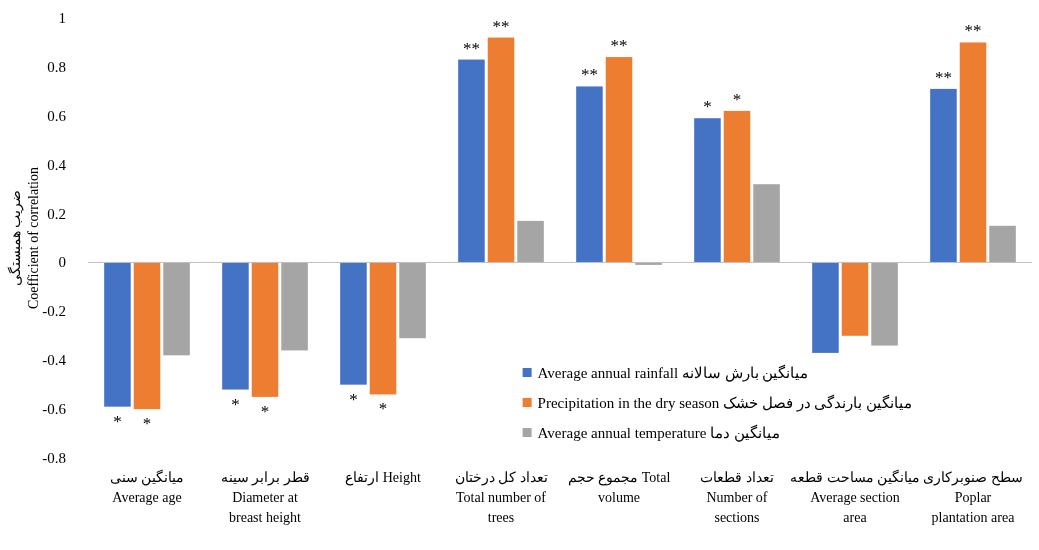 This screenshot has height=550, width=1039. I want to click on ytick: -0.8, so click(54, 458).